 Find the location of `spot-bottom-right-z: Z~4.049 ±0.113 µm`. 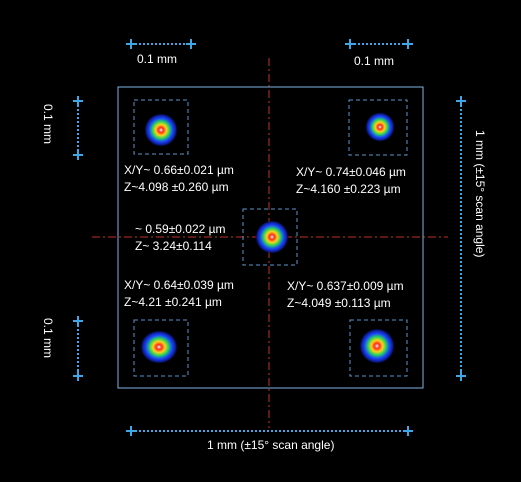

spot-bottom-right-z: Z~4.049 ±0.113 µm is located at coordinates (339, 303).